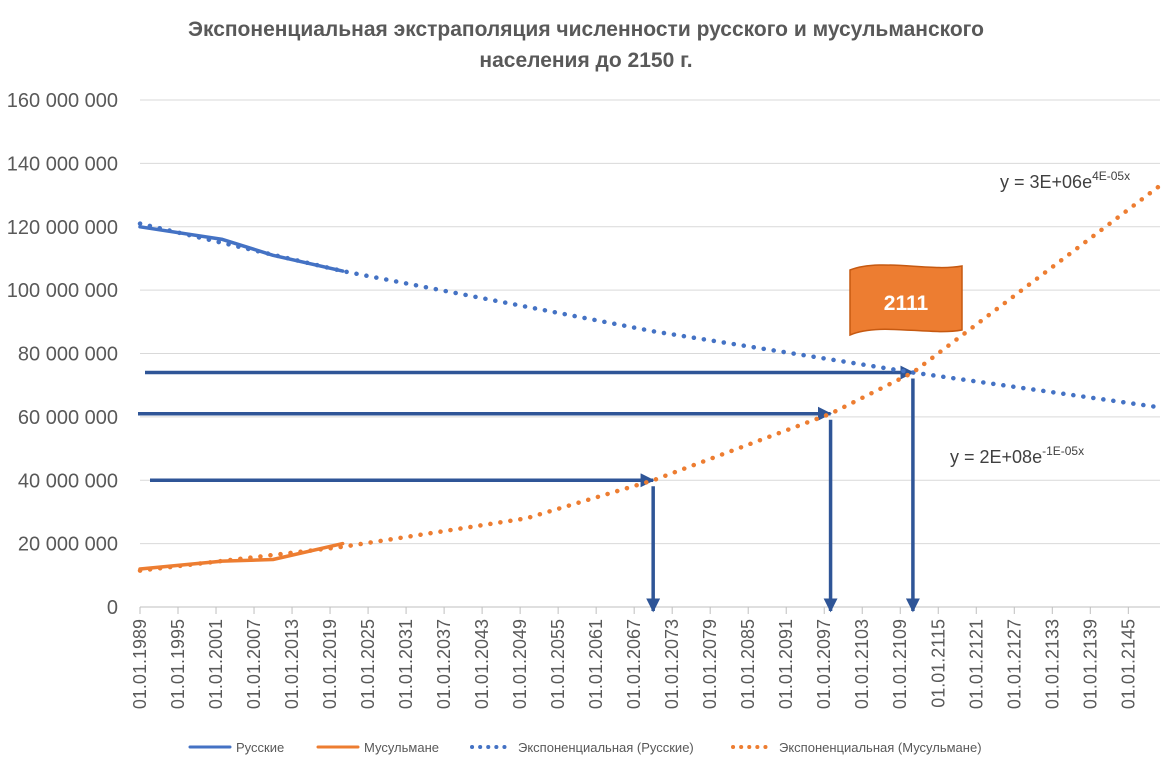 This screenshot has width=1176, height=772. What do you see at coordinates (824, 664) in the screenshot?
I see `x-tick-label: 01.01.2097` at bounding box center [824, 664].